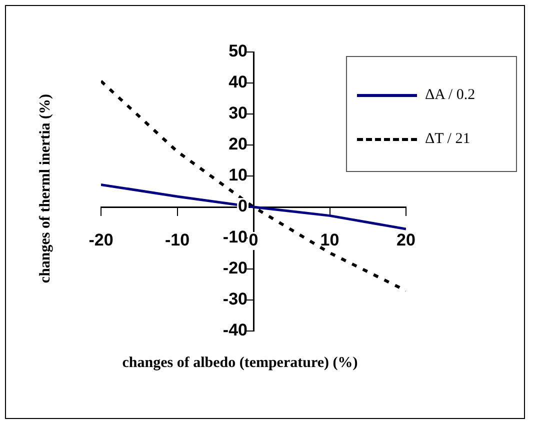 The image size is (539, 424). Describe the element at coordinates (238, 144) in the screenshot. I see `y-tick-label: 20` at that location.